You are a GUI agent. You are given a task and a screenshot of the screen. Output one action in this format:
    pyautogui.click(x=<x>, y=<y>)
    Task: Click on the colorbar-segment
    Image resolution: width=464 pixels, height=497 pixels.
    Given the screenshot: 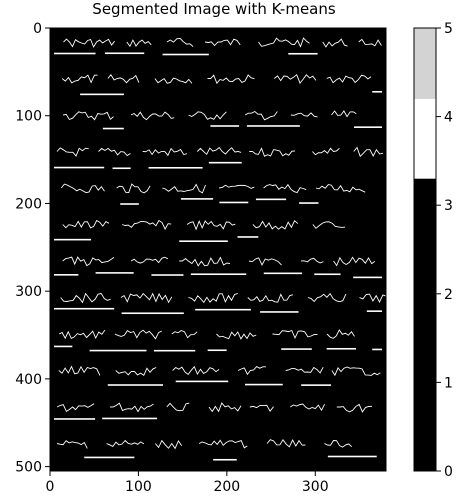 What is the action you would take?
    pyautogui.click(x=425, y=324)
    